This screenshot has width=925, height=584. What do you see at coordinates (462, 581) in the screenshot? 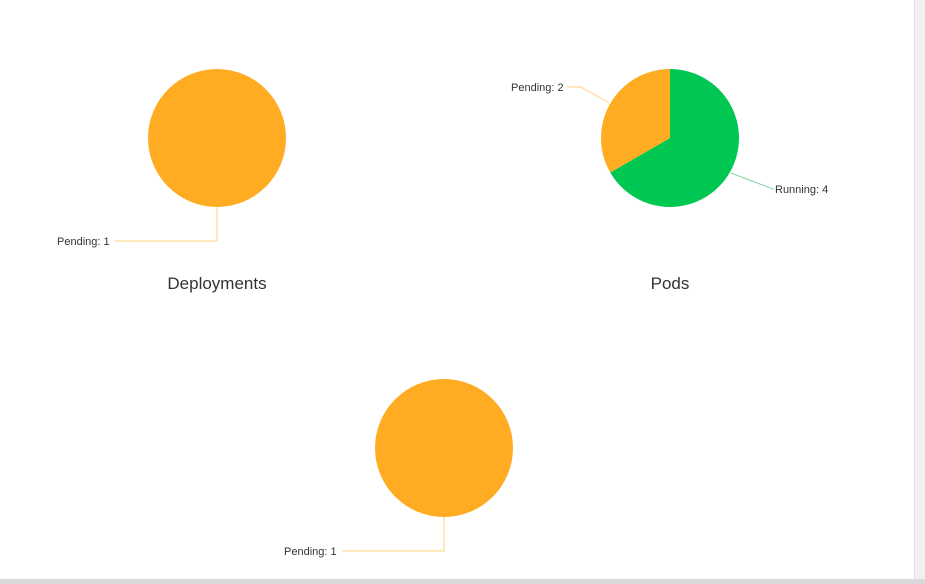
I see `bottom-scrollbar` at bounding box center [462, 581].